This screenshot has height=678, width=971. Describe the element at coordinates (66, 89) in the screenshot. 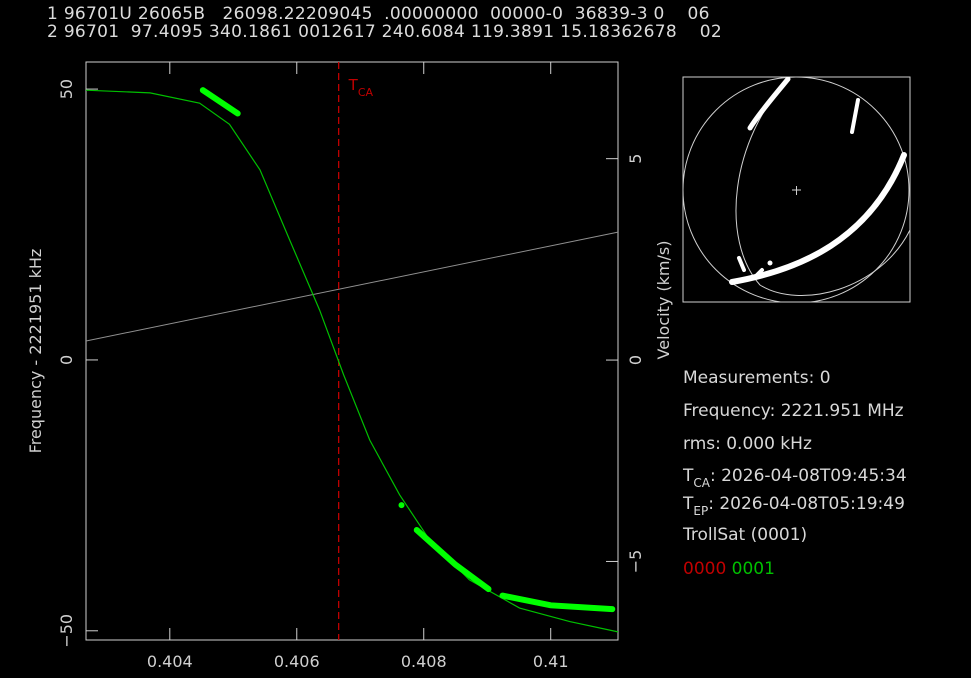

I see `y-tick-label: 50` at that location.